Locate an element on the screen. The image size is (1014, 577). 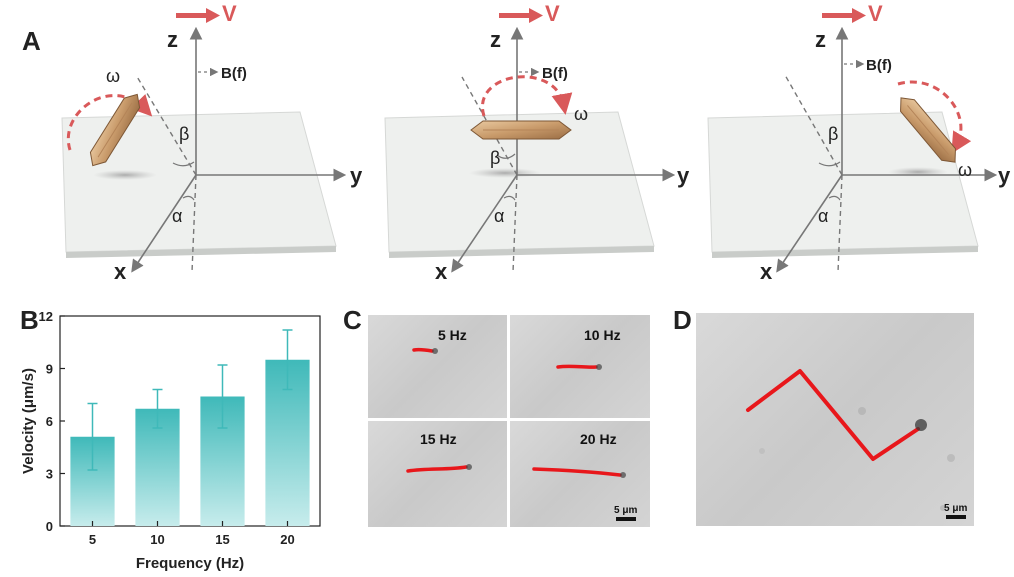
panel-label-b: B is located at coordinates (29, 320).